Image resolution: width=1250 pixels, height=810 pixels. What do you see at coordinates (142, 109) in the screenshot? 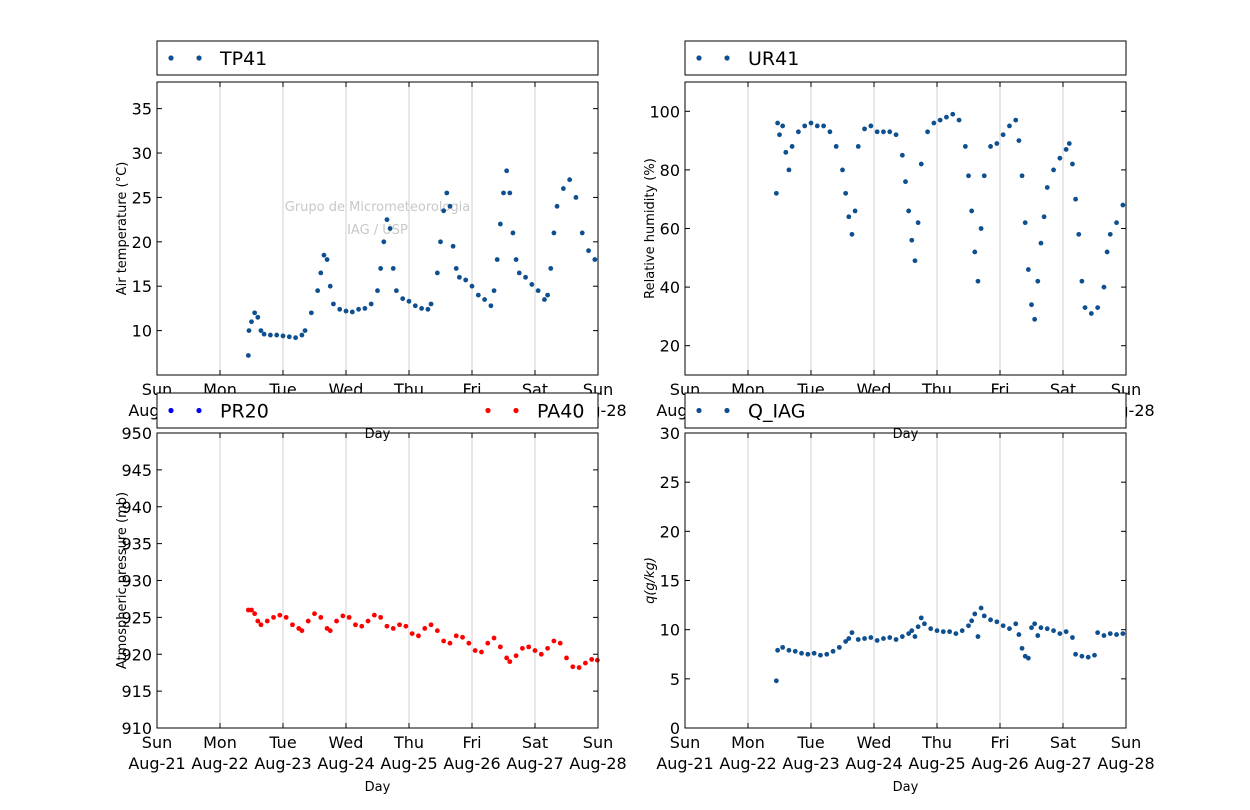
I see `y-tick-label: 35` at bounding box center [142, 109].